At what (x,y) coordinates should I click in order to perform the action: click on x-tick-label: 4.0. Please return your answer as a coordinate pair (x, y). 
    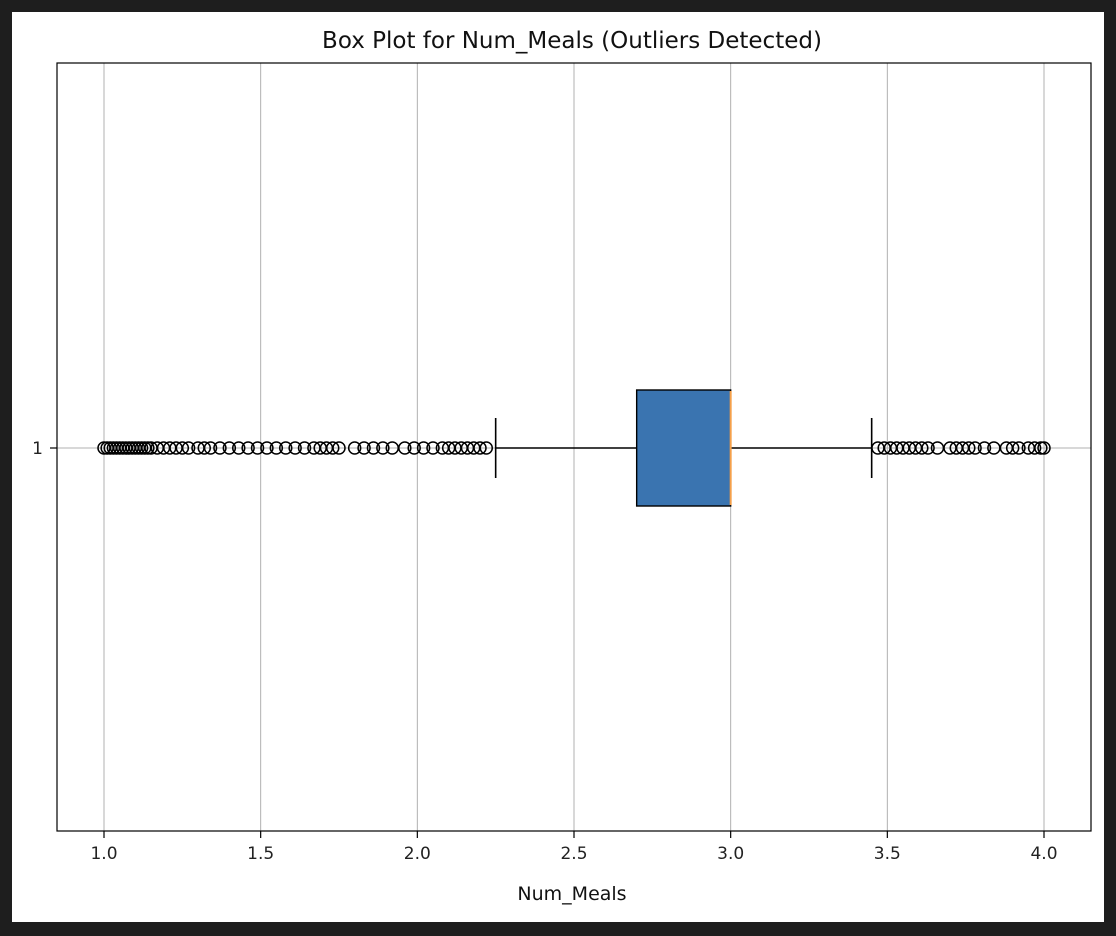
    Looking at the image, I should click on (1043, 854).